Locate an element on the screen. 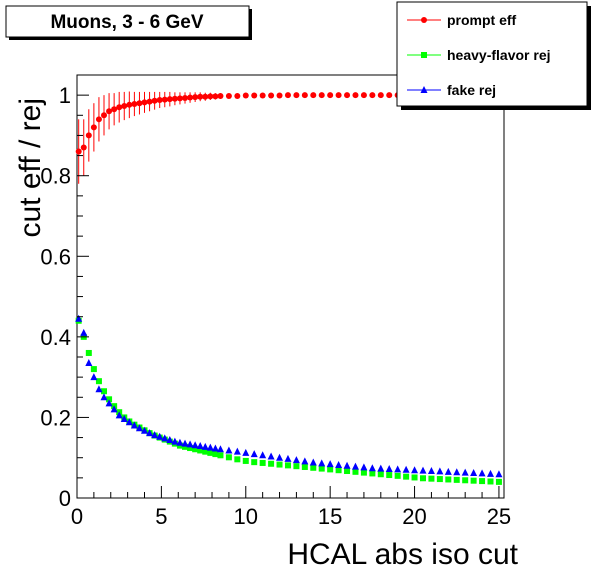 Image resolution: width=596 pixels, height=572 pixels. y-axis-title: cut eff / rej is located at coordinates (30, 168).